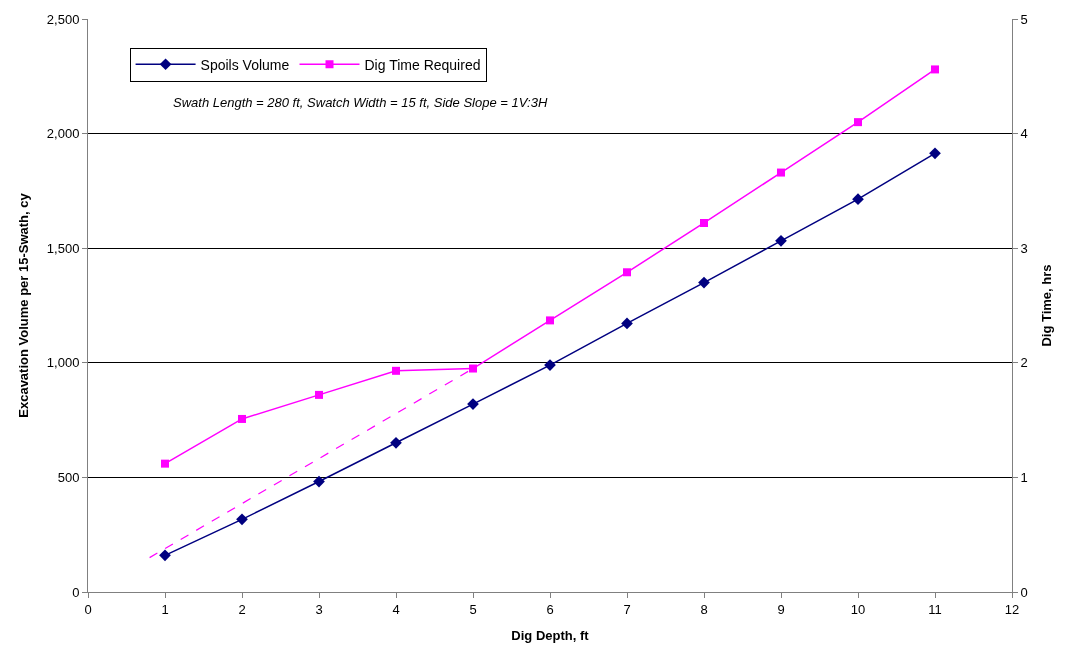 This screenshot has height=656, width=1074. I want to click on y-axis-title: Excavation Volume per 15-Swath, cy, so click(23, 305).